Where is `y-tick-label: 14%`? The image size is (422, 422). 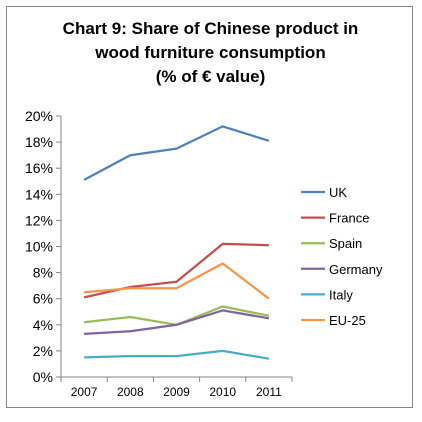 y-tick-label: 14% is located at coordinates (39, 194).